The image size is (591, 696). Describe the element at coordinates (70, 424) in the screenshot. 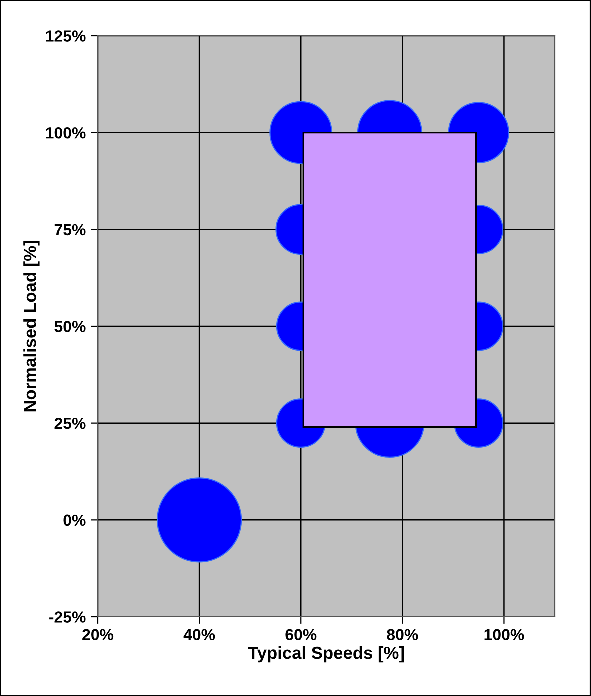

I see `y-tick-label: 25%` at that location.